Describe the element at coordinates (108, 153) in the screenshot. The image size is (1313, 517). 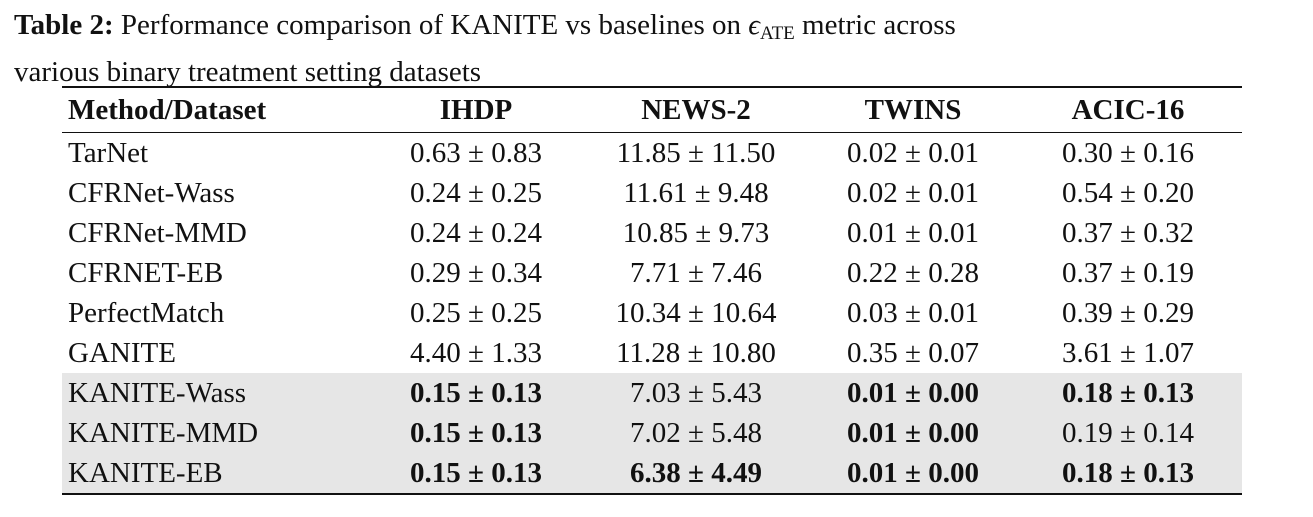
I see `method-name-cell: TarNet` at that location.